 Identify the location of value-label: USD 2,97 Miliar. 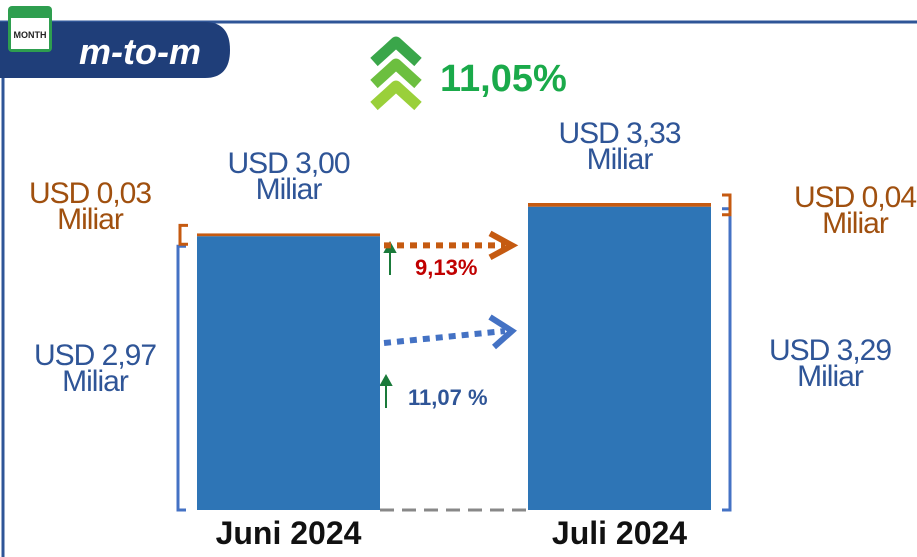
(95, 369).